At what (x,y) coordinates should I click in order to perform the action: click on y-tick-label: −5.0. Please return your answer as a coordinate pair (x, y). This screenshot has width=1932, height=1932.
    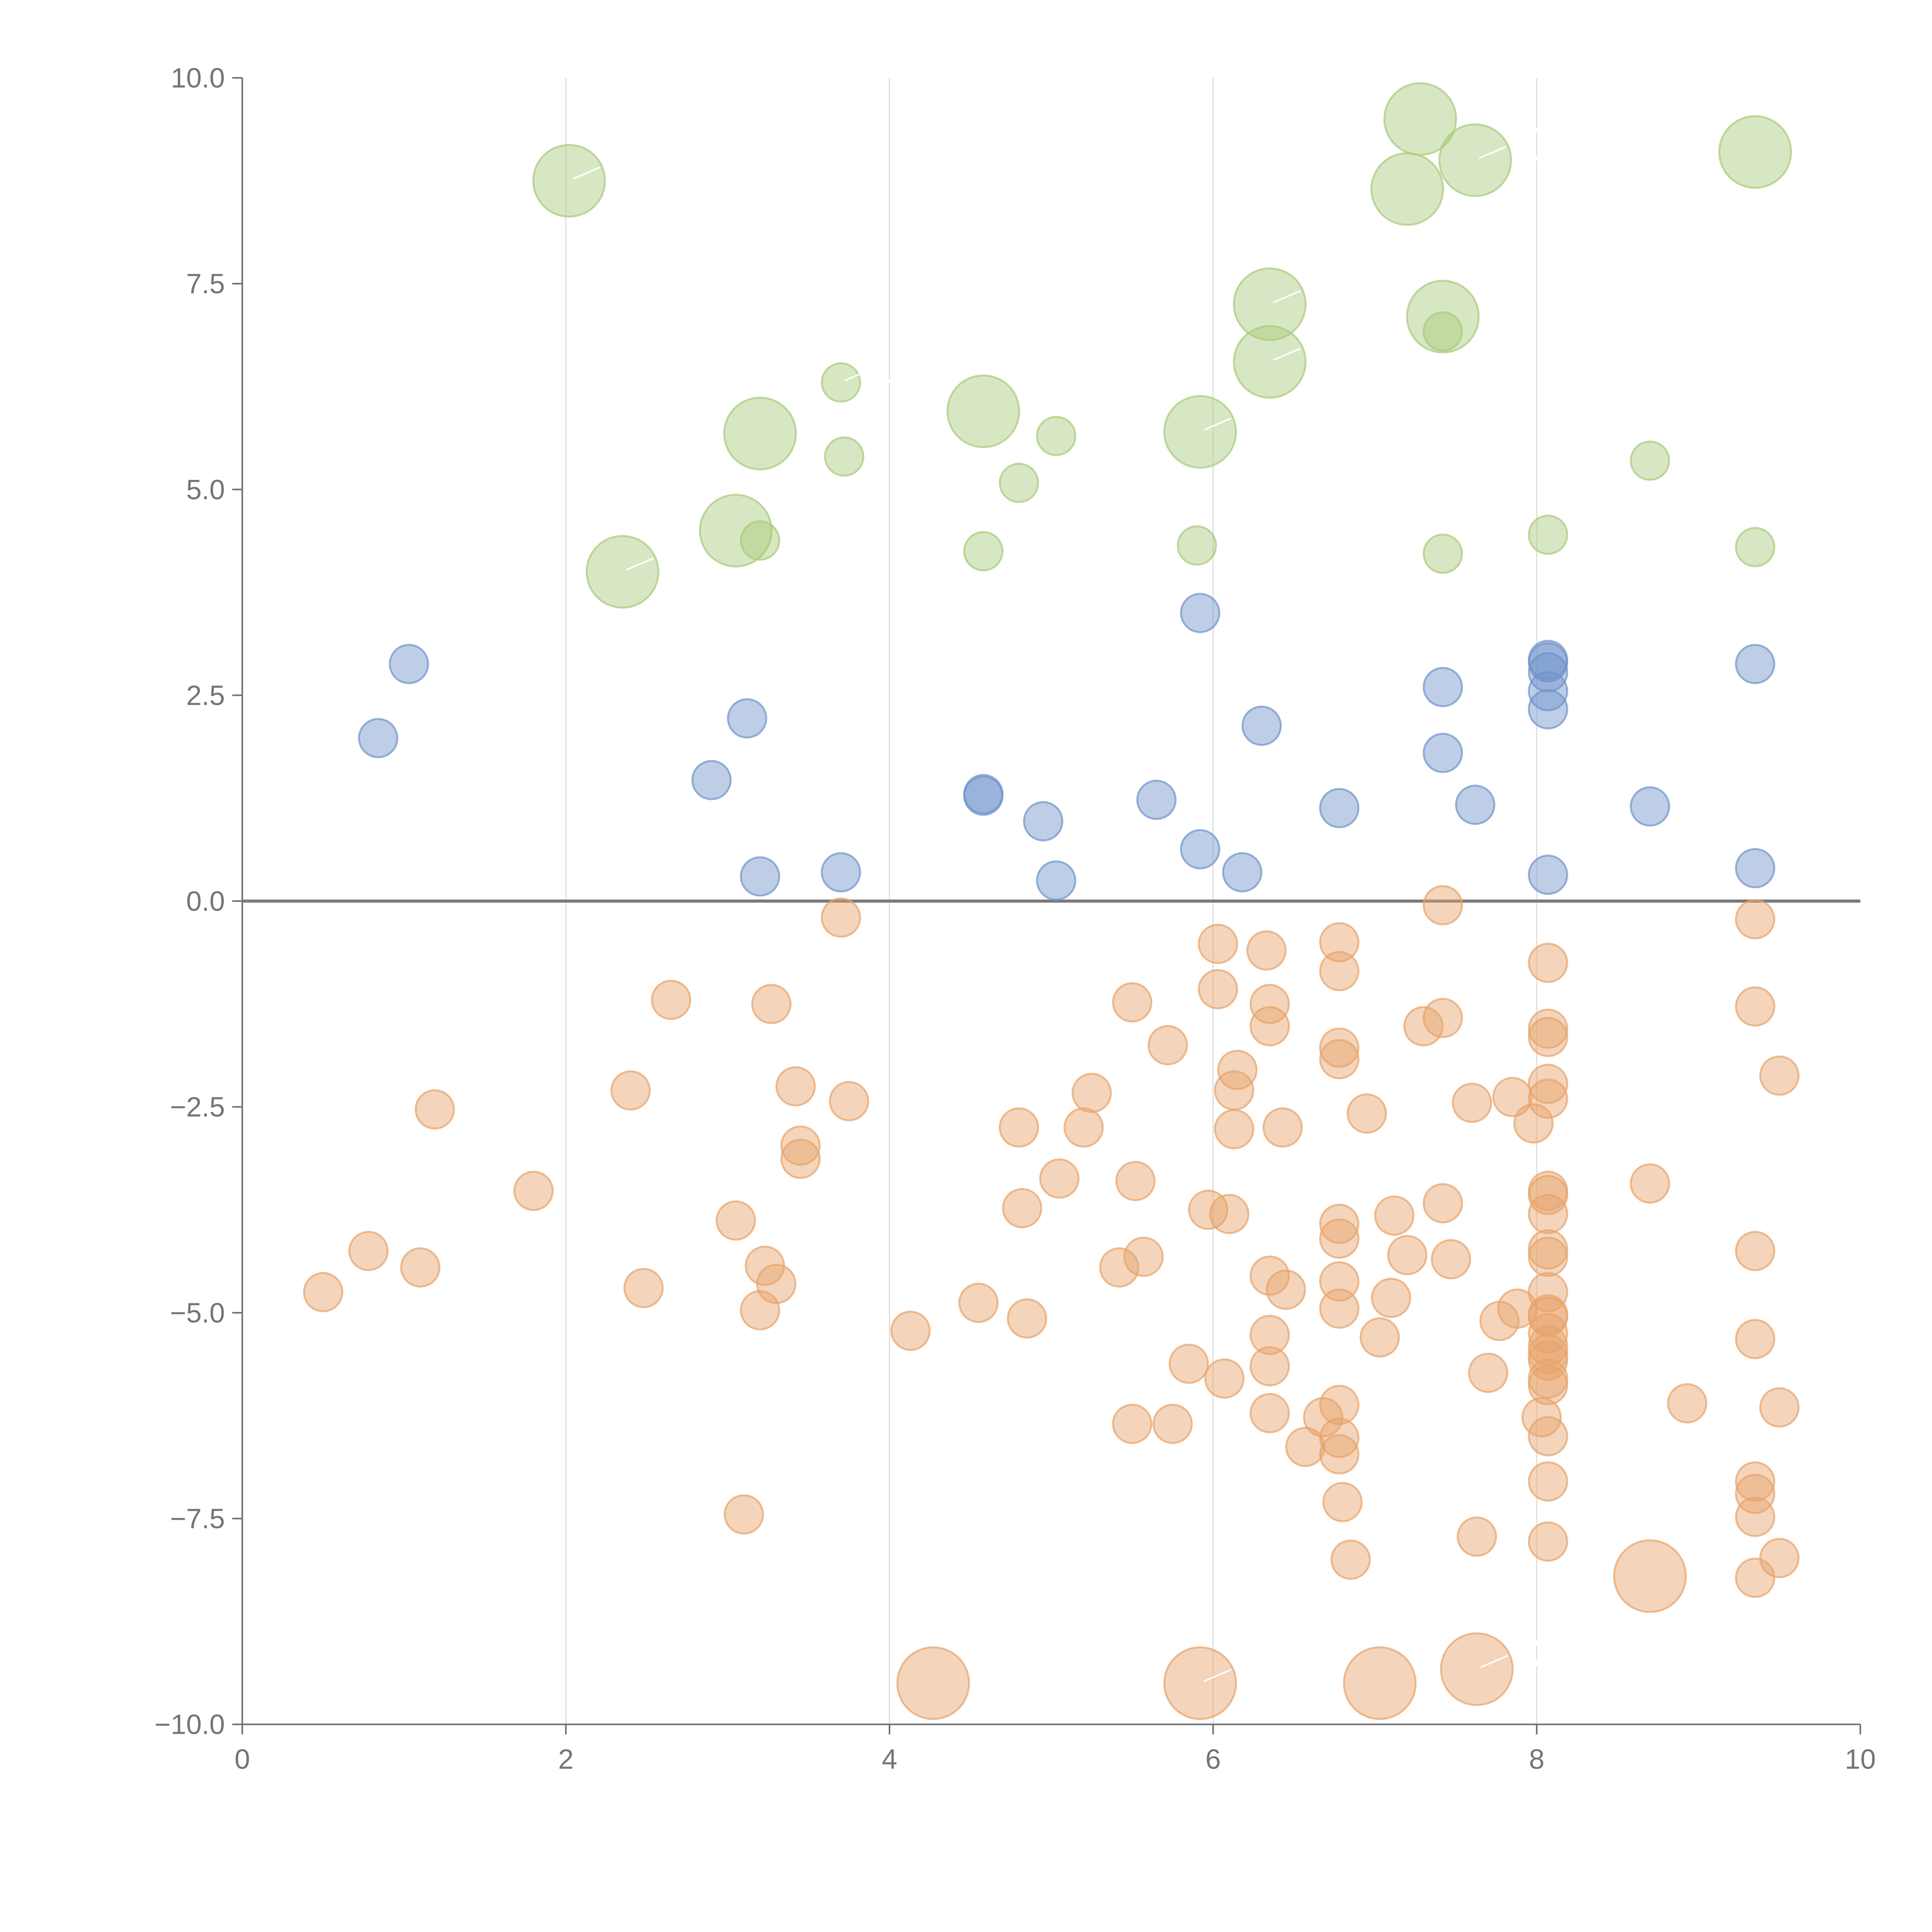
    Looking at the image, I should click on (198, 1313).